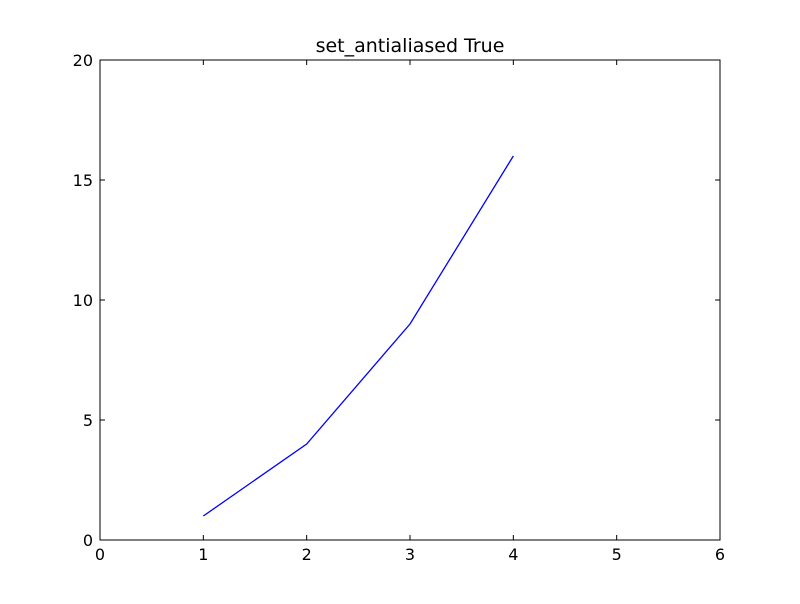 The height and width of the screenshot is (604, 800). What do you see at coordinates (307, 554) in the screenshot?
I see `x-tick-label: 2` at bounding box center [307, 554].